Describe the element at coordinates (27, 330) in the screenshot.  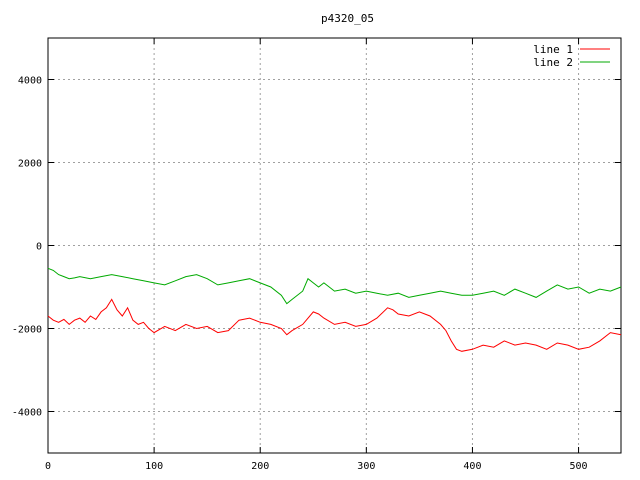
I see `y-tick-label: -2000` at that location.